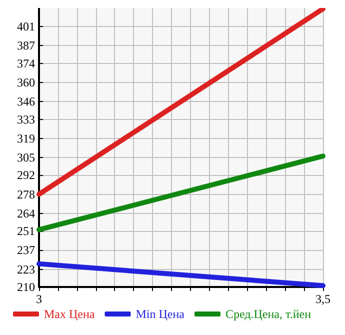  Describe the element at coordinates (26, 250) in the screenshot. I see `y-tick-label: 237` at that location.